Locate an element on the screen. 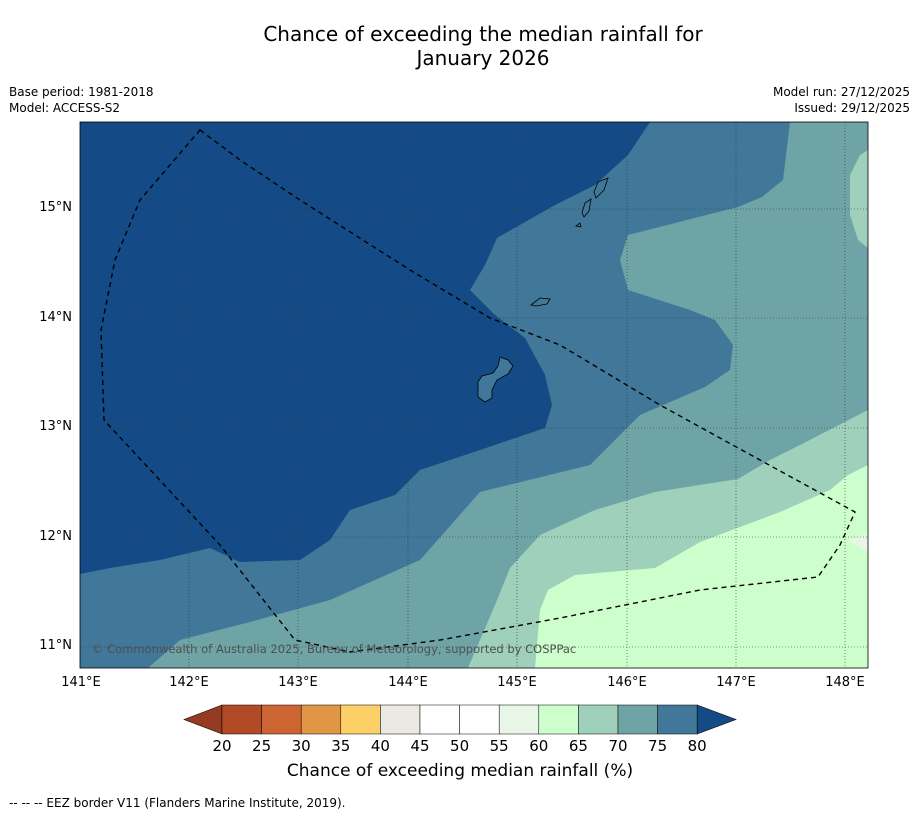 The width and height of the screenshot is (919, 816). lat-tick-11n: 11°N is located at coordinates (55, 645).